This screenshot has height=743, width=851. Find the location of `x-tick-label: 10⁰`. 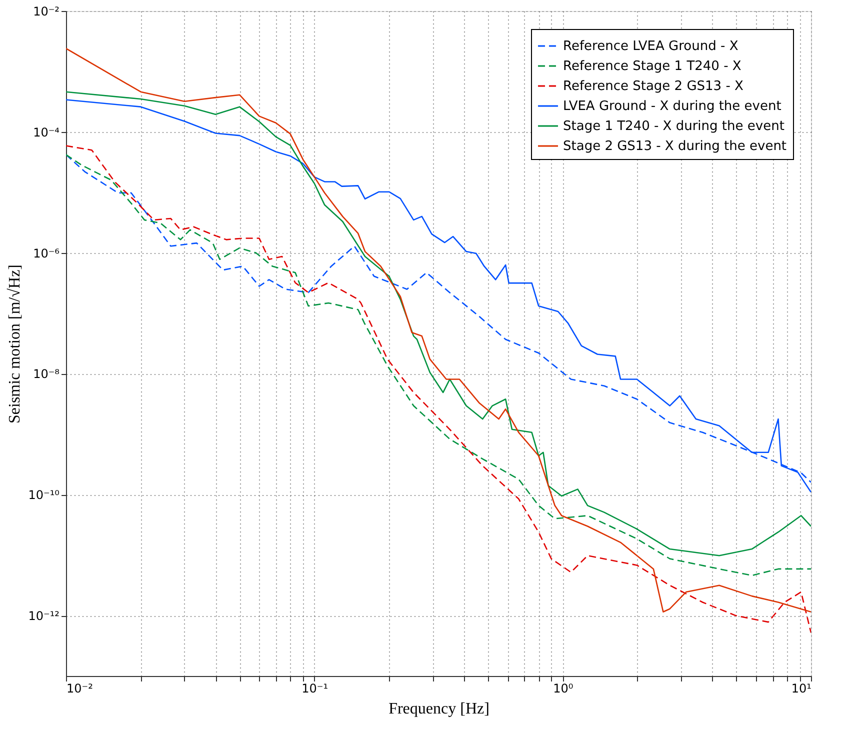

x-tick-label: 10⁰ is located at coordinates (563, 689).